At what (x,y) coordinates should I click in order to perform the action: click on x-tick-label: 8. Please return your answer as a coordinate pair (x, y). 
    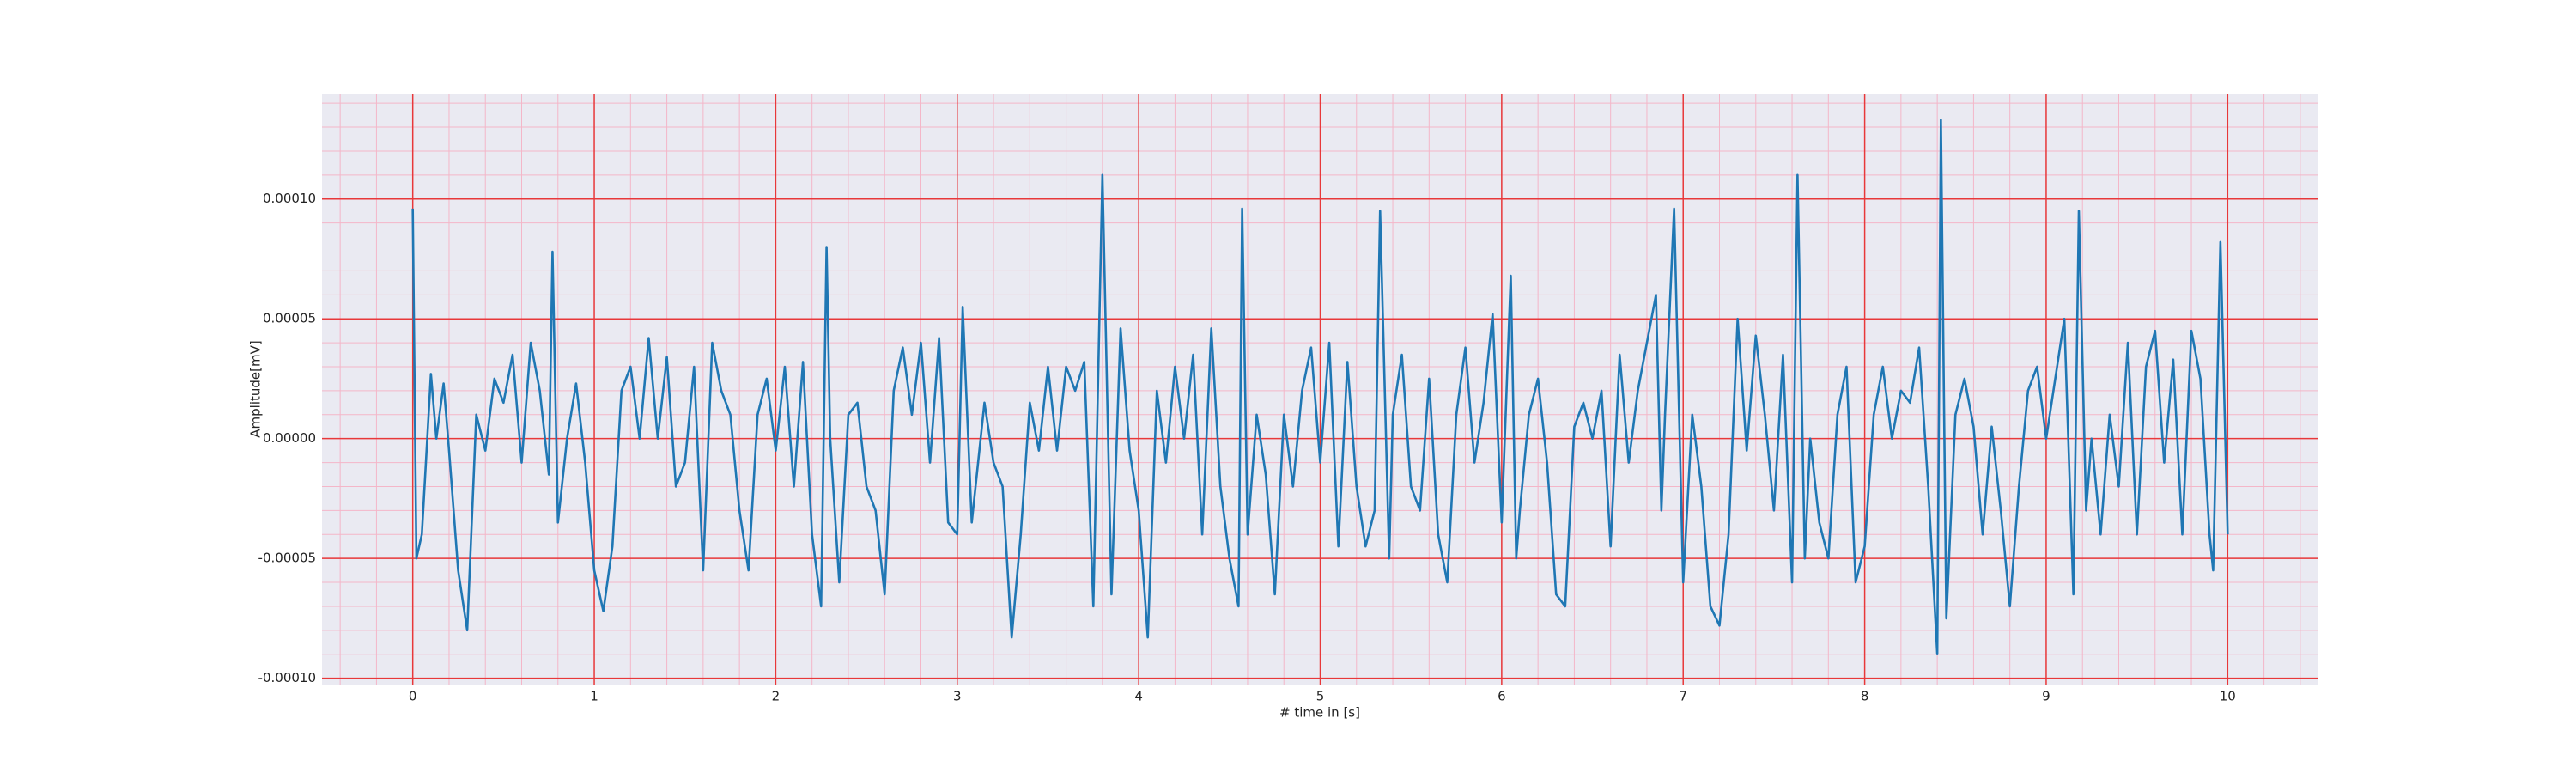
    Looking at the image, I should click on (1865, 696).